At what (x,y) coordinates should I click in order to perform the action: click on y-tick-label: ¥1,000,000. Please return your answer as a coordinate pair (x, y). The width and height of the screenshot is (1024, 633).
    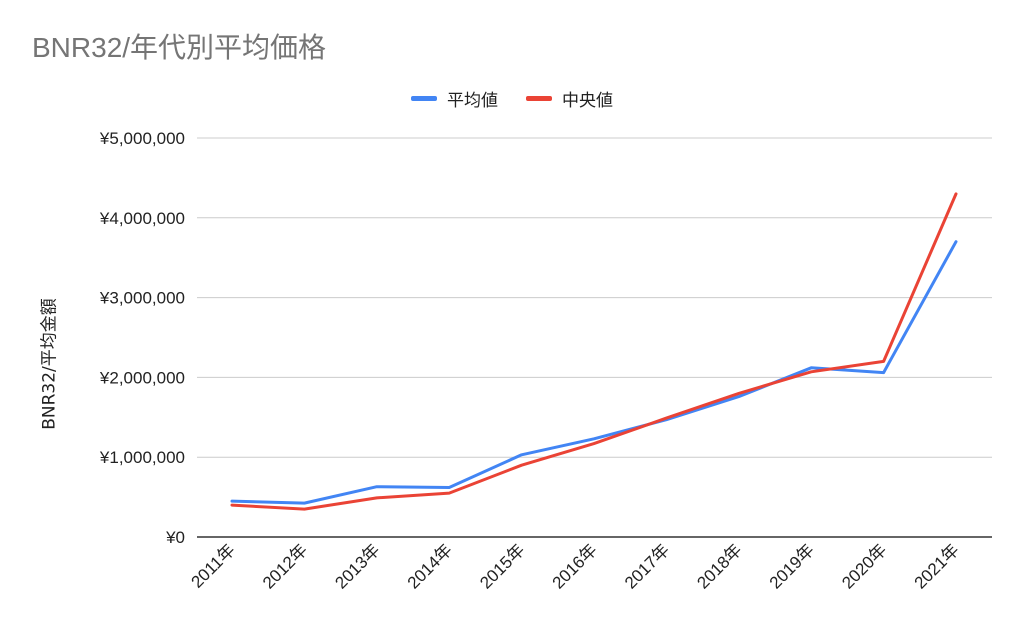
    Looking at the image, I should click on (142, 457).